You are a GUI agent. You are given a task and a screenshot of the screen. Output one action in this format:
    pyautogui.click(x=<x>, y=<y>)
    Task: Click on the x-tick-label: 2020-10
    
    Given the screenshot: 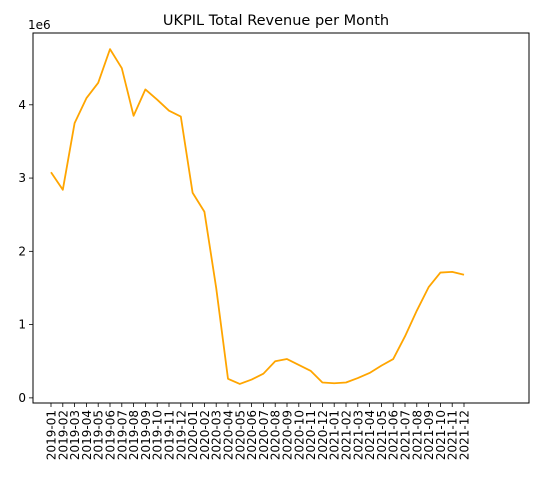 What is the action you would take?
    pyautogui.click(x=299, y=435)
    